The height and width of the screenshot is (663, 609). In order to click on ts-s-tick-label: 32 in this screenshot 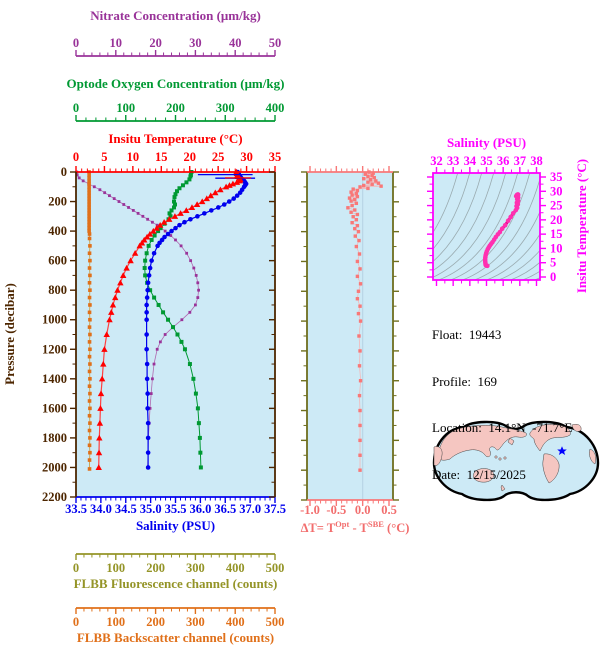, I will do `click(436, 161)`.